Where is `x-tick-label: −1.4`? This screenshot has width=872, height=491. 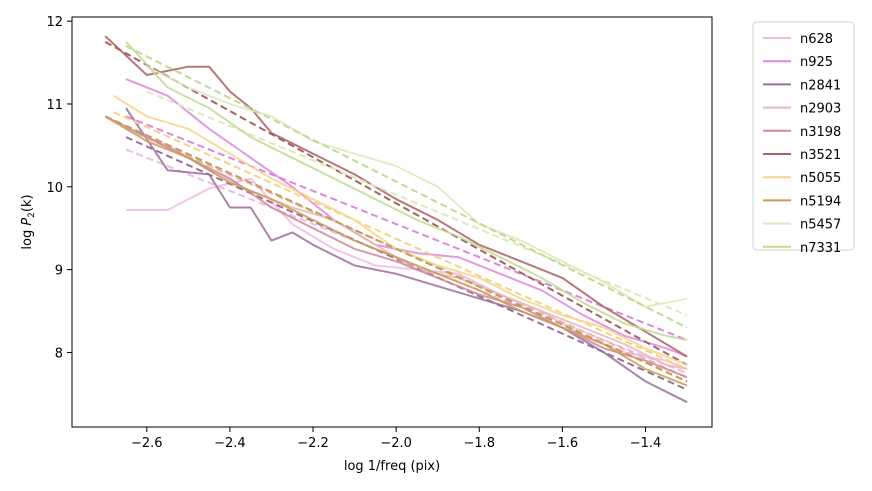
x-tick-label: −1.4 is located at coordinates (646, 443).